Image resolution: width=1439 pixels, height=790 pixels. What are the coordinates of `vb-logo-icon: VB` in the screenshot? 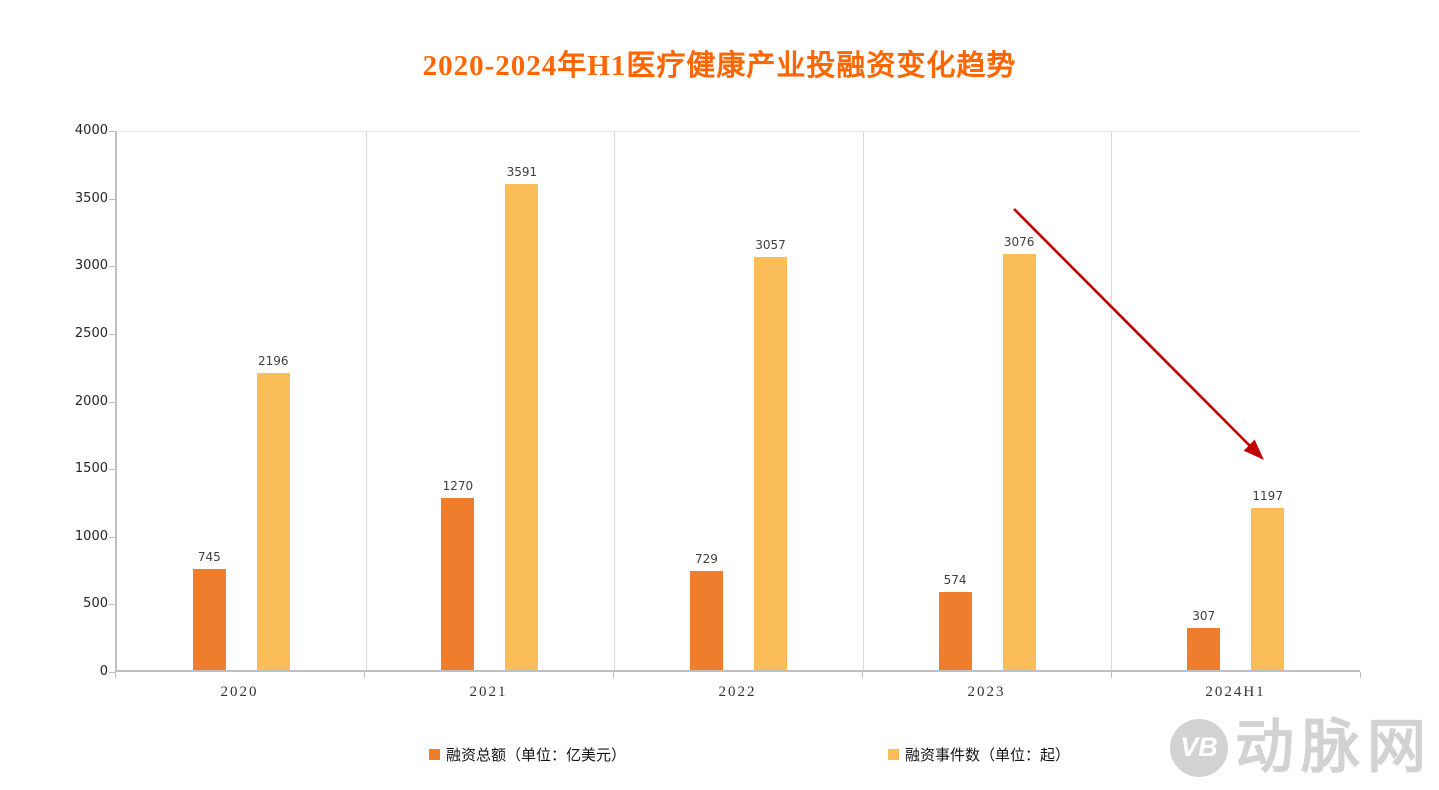 It's located at (1198, 747).